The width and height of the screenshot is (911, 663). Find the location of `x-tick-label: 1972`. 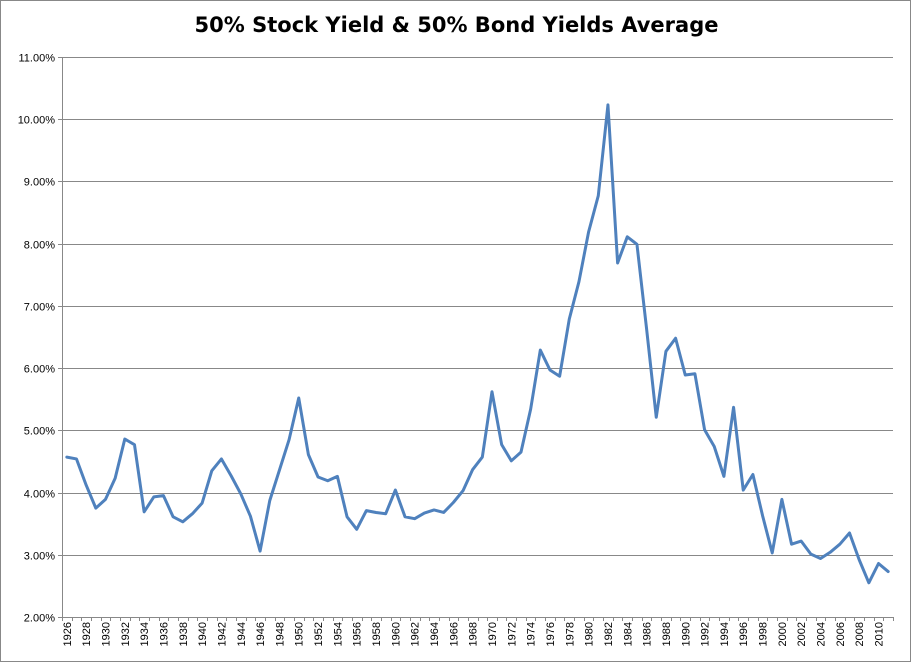

x-tick-label: 1972 is located at coordinates (512, 634).